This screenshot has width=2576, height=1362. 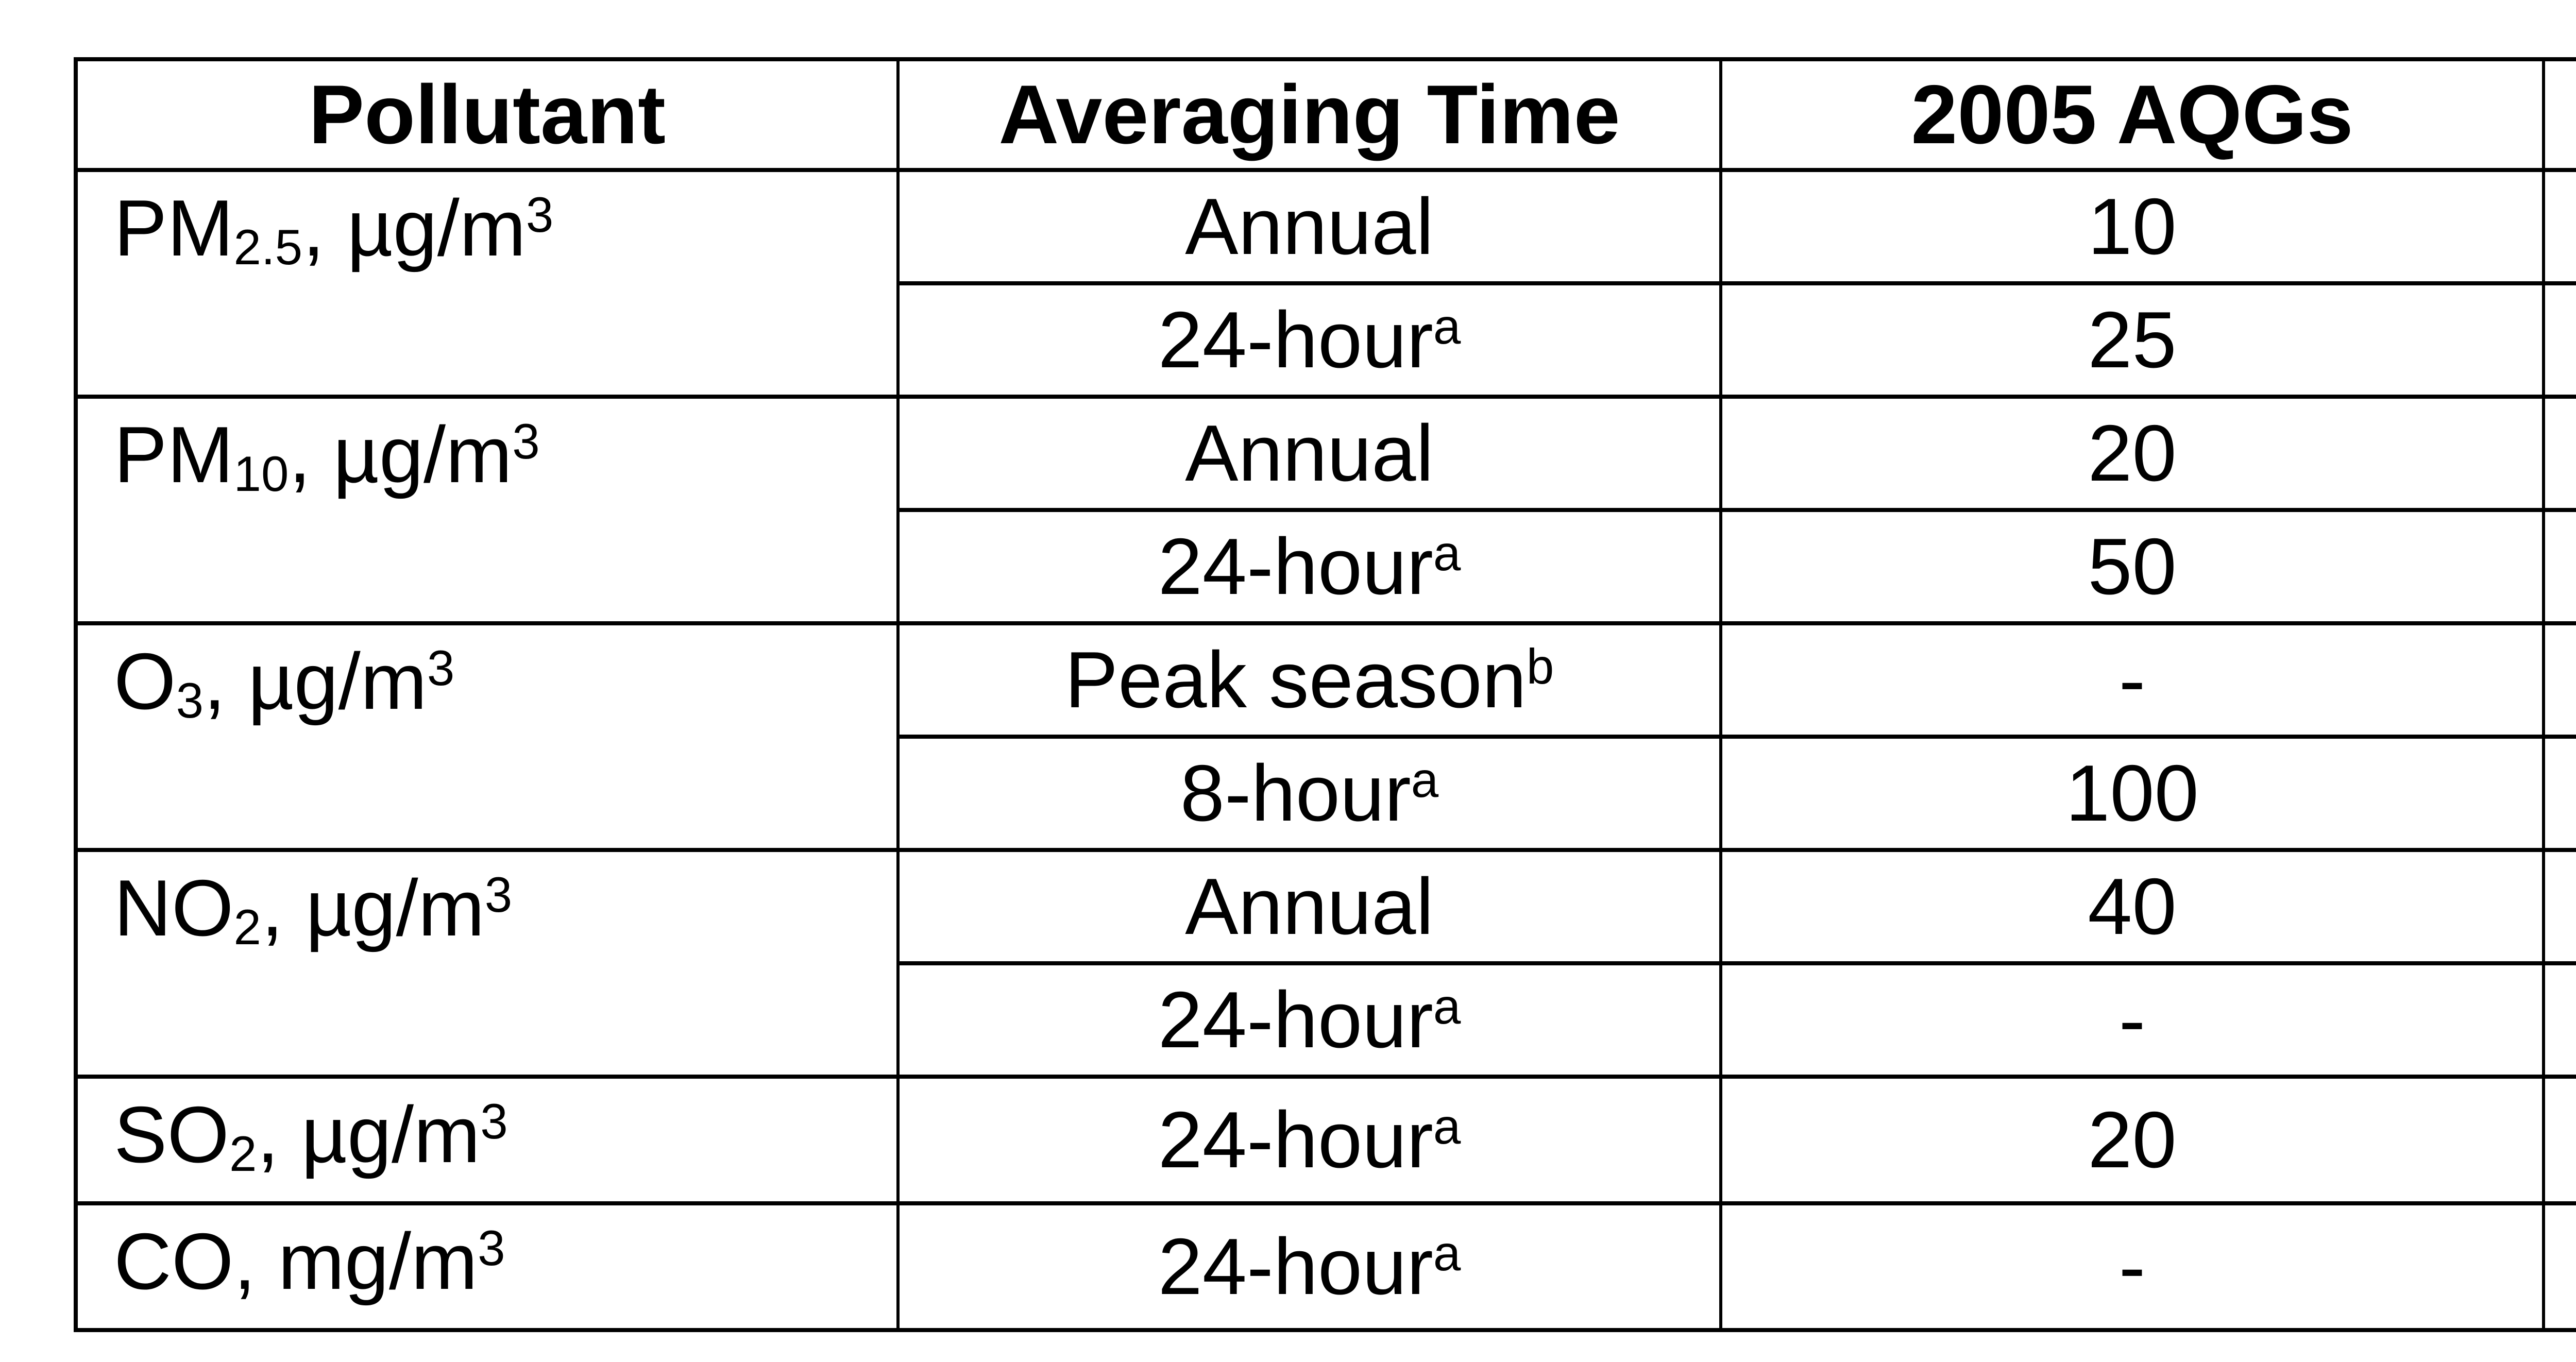 I want to click on table-row: CO, mg/m3 24-houra - 4, so click(x=1325, y=1267).